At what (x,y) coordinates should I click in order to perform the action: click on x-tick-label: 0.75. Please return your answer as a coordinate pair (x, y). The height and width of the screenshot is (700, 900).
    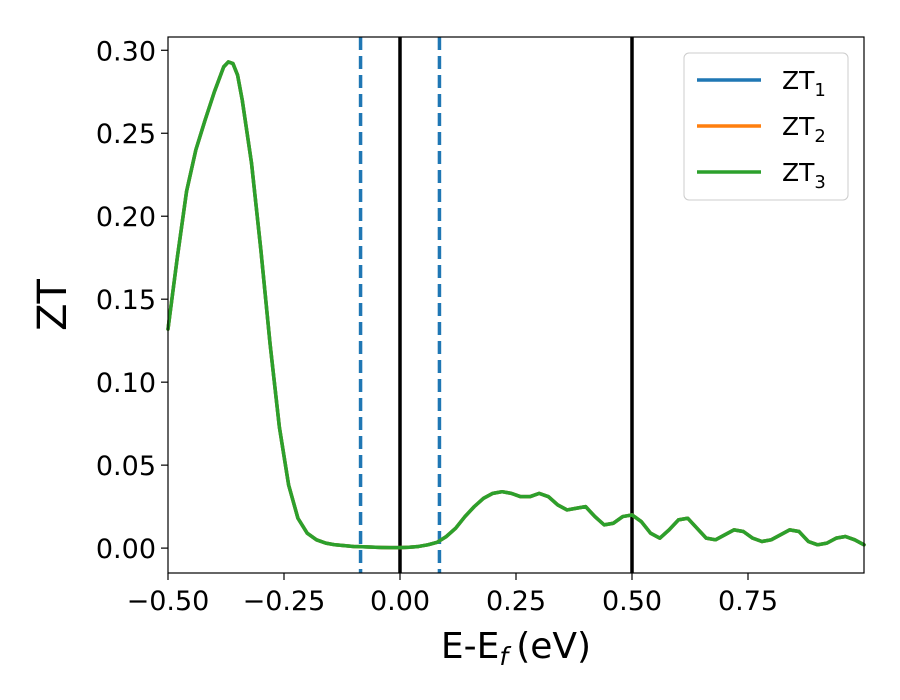
    Looking at the image, I should click on (748, 601).